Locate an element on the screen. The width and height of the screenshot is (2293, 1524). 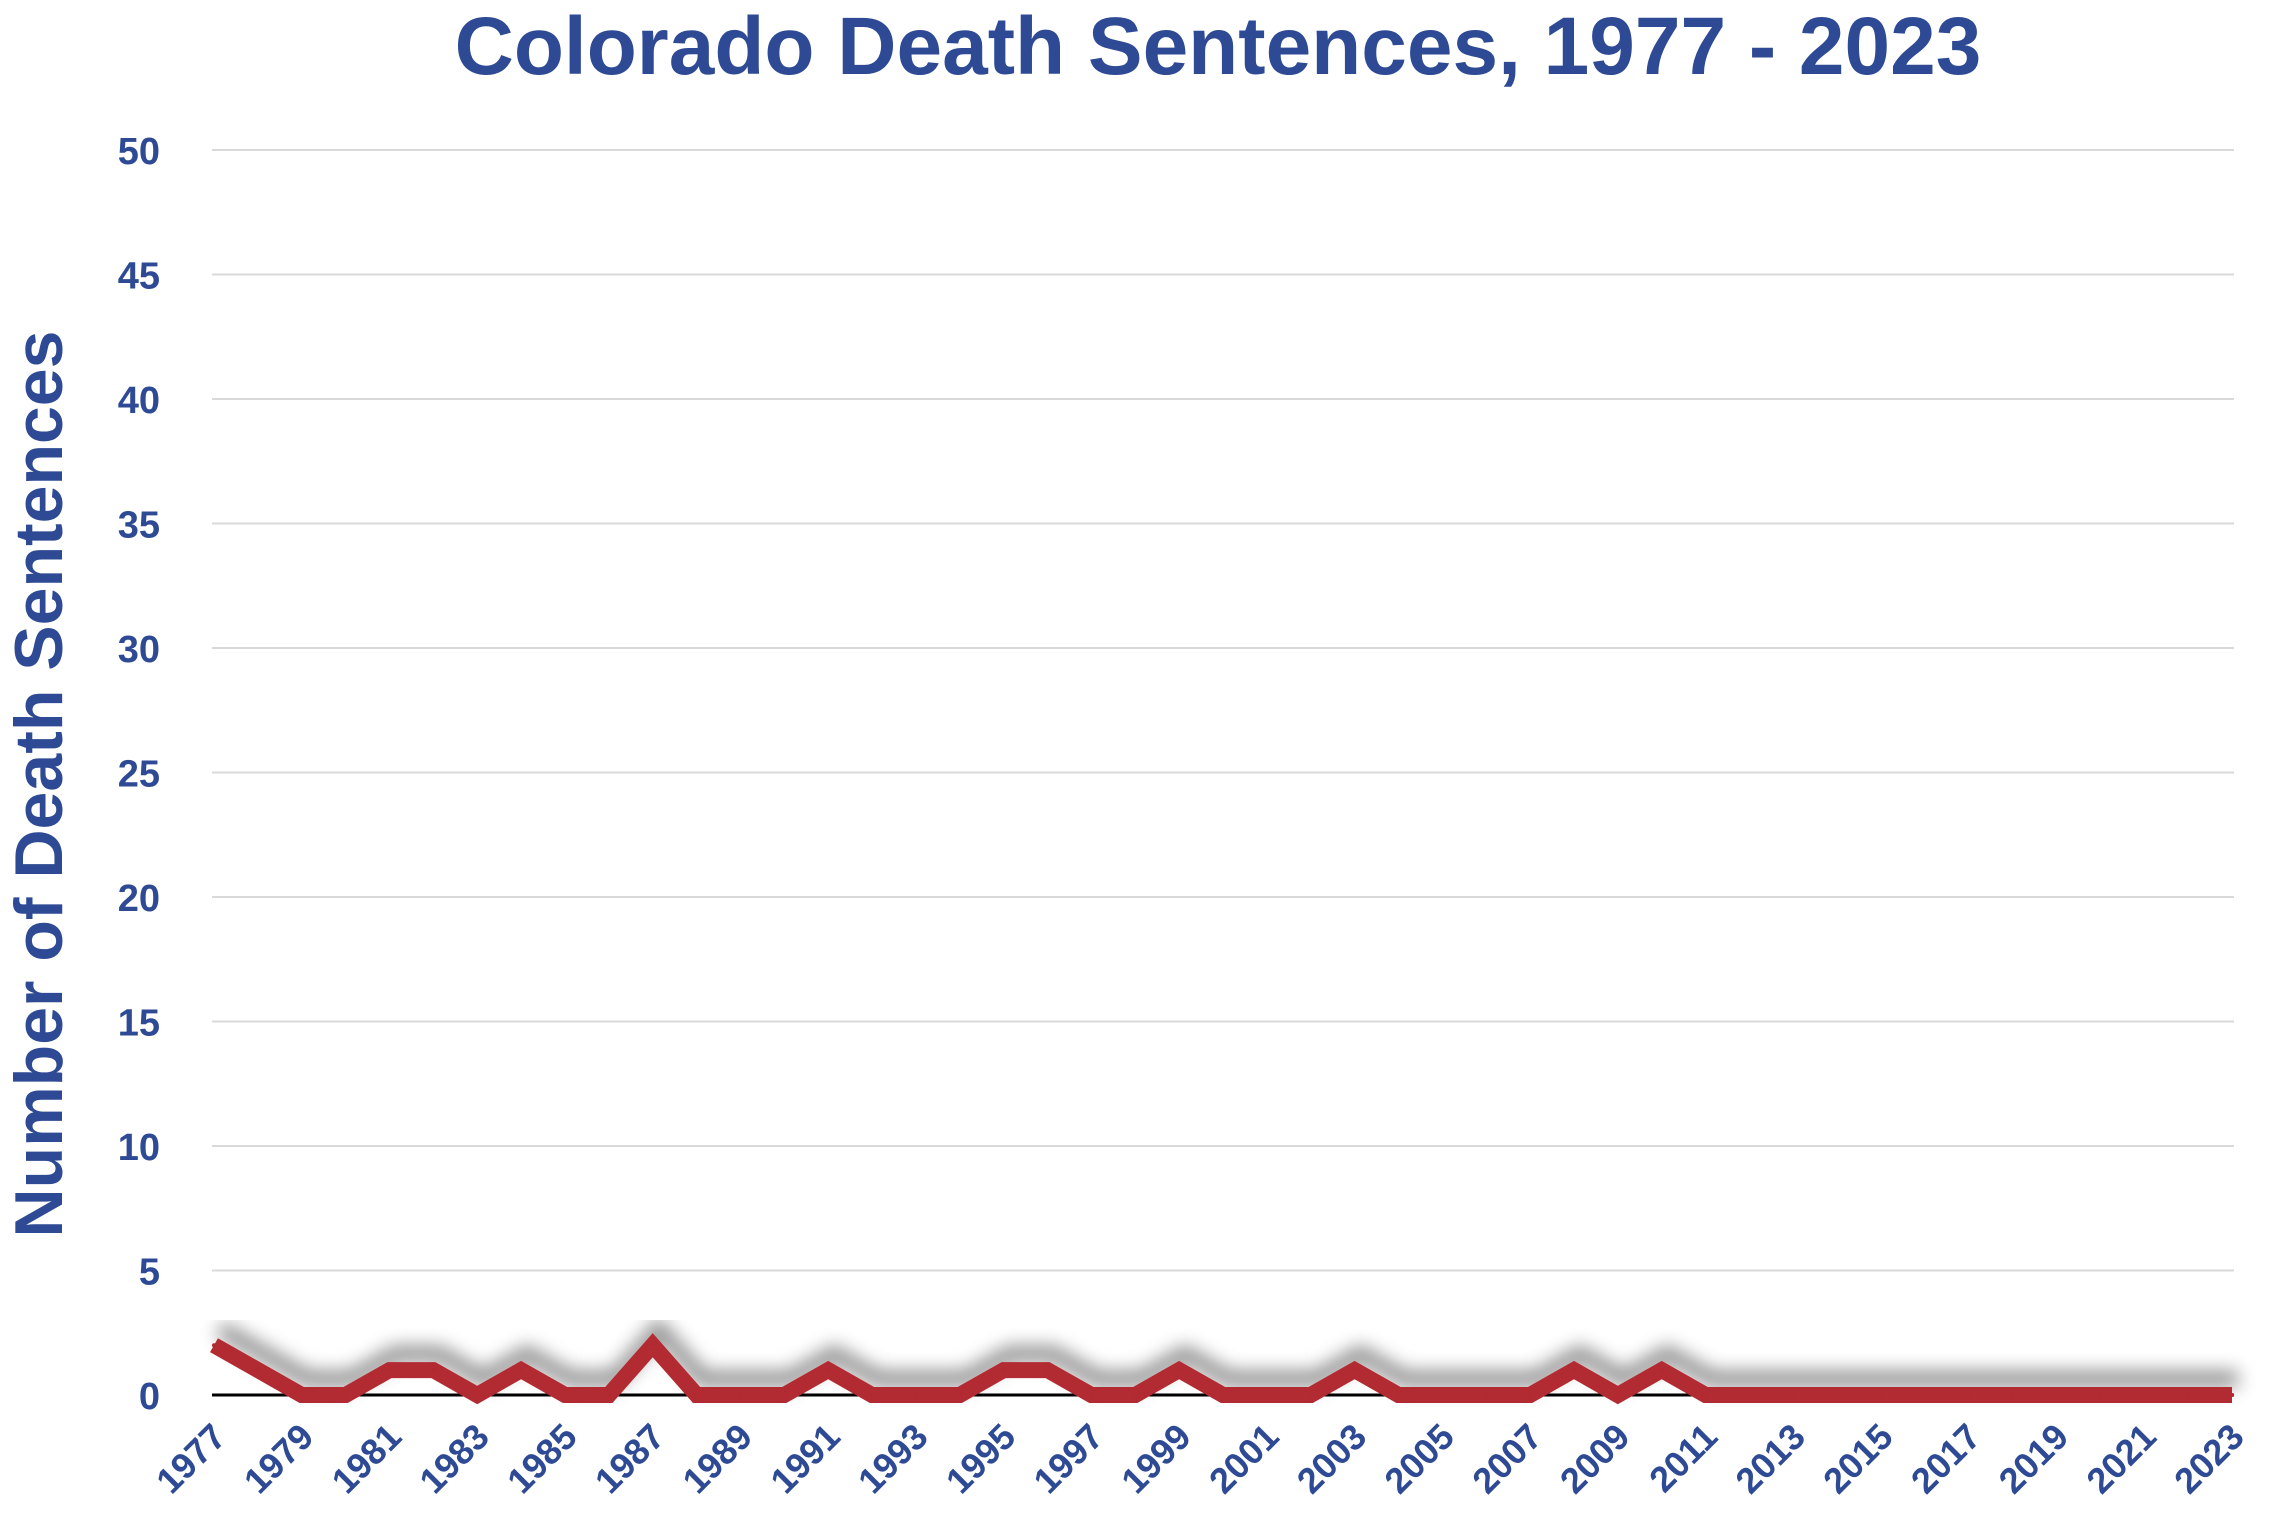
x-tick-label: 2001 is located at coordinates (1244, 1459).